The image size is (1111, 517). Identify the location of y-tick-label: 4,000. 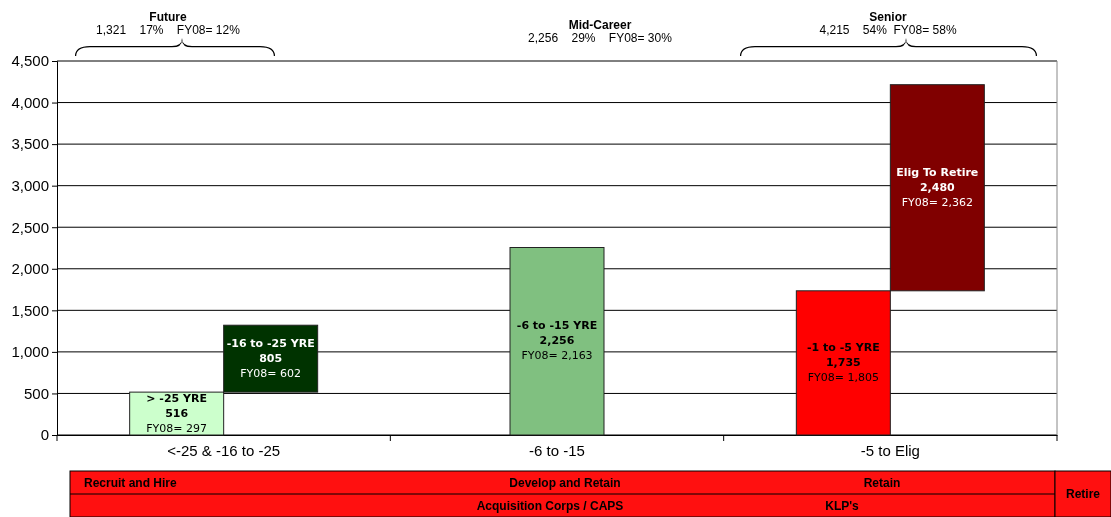
(30, 102).